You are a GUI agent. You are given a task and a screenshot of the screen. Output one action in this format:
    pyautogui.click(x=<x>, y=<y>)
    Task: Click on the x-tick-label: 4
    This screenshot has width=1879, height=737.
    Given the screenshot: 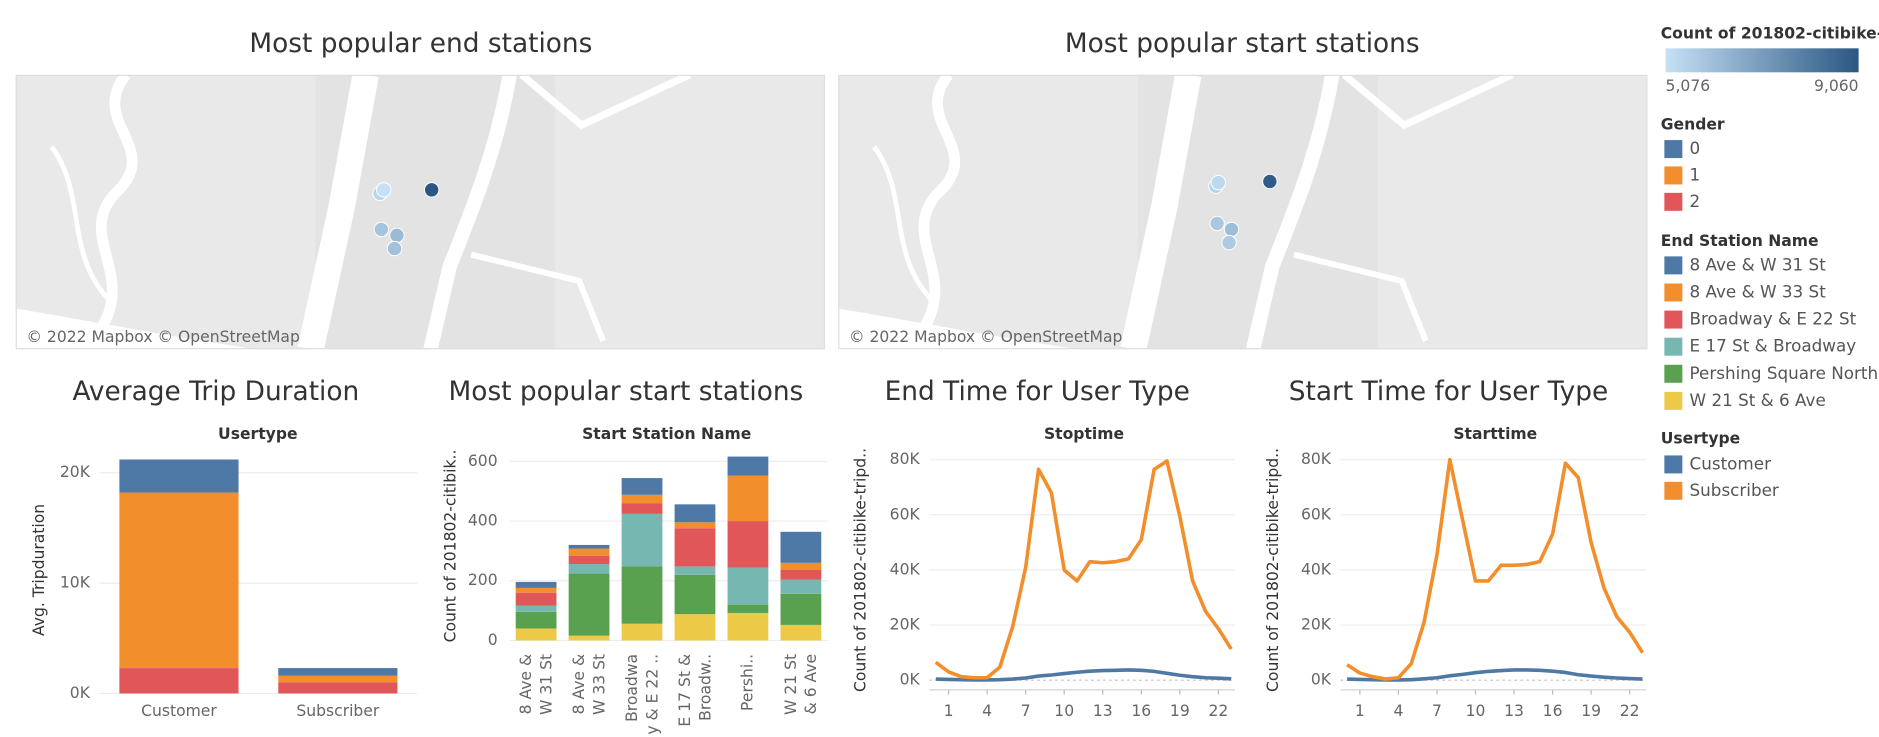 What is the action you would take?
    pyautogui.click(x=1398, y=711)
    